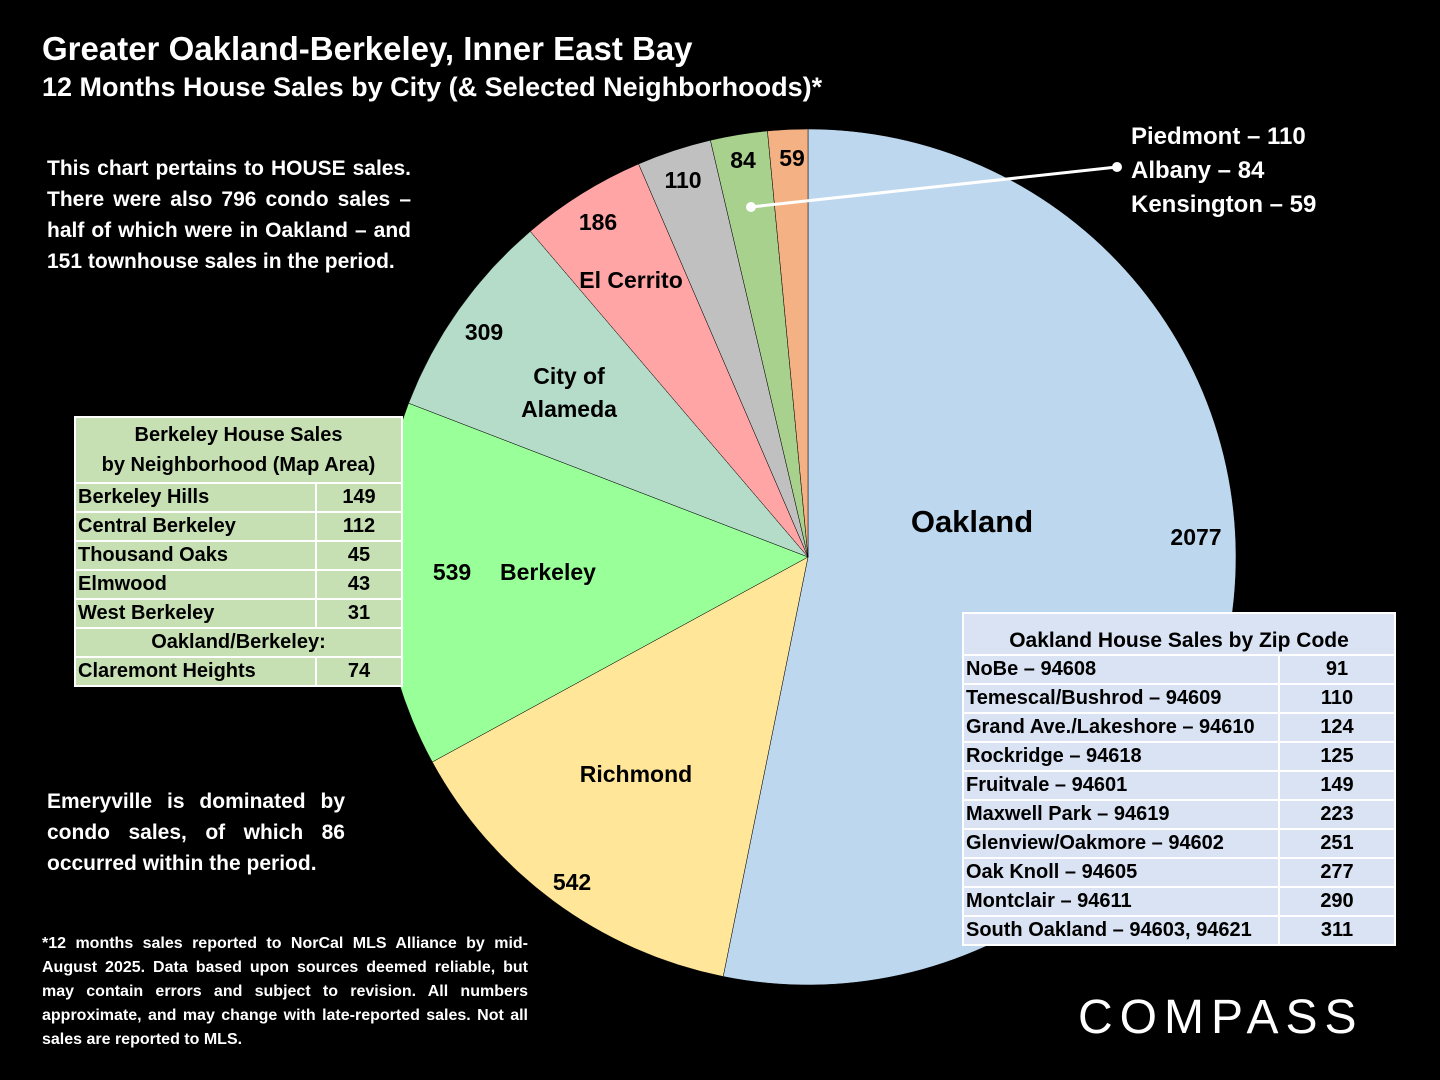 The height and width of the screenshot is (1080, 1440). I want to click on slice-value-label: 110, so click(682, 180).